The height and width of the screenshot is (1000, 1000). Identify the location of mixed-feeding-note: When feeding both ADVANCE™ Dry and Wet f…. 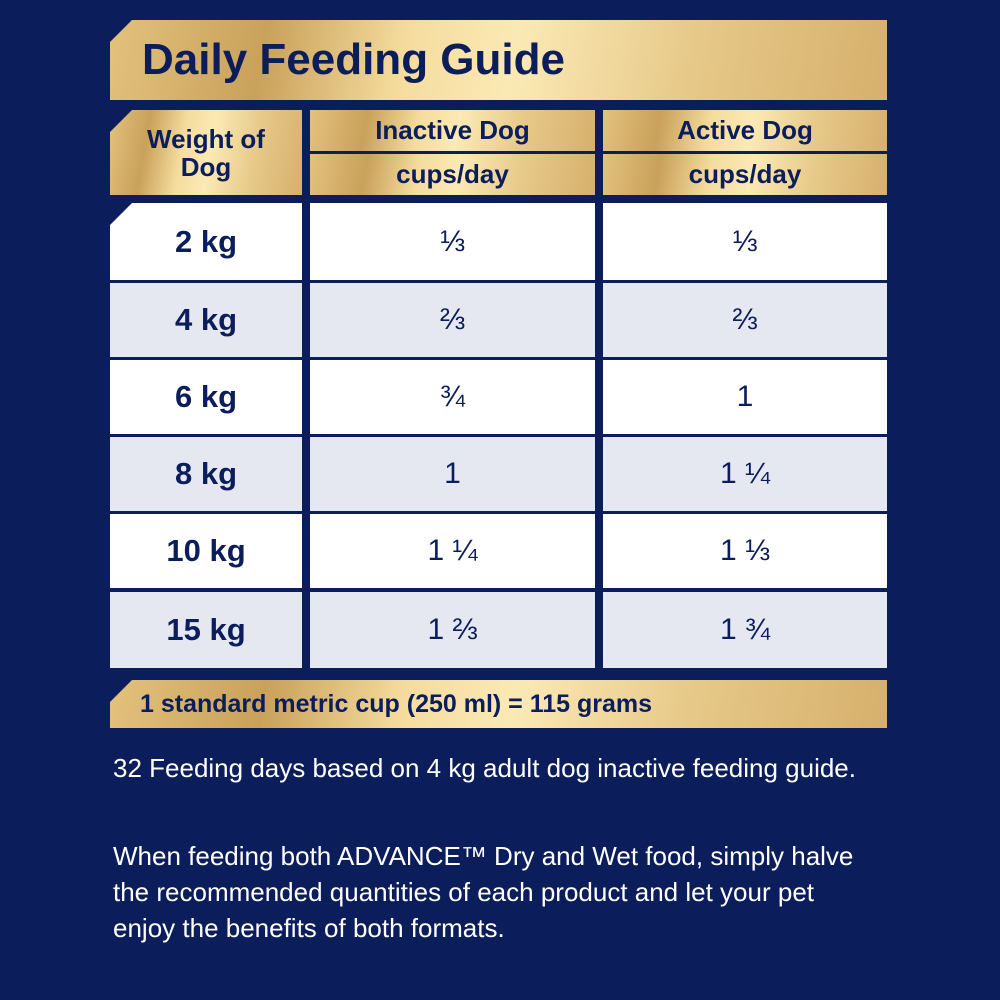
(483, 892).